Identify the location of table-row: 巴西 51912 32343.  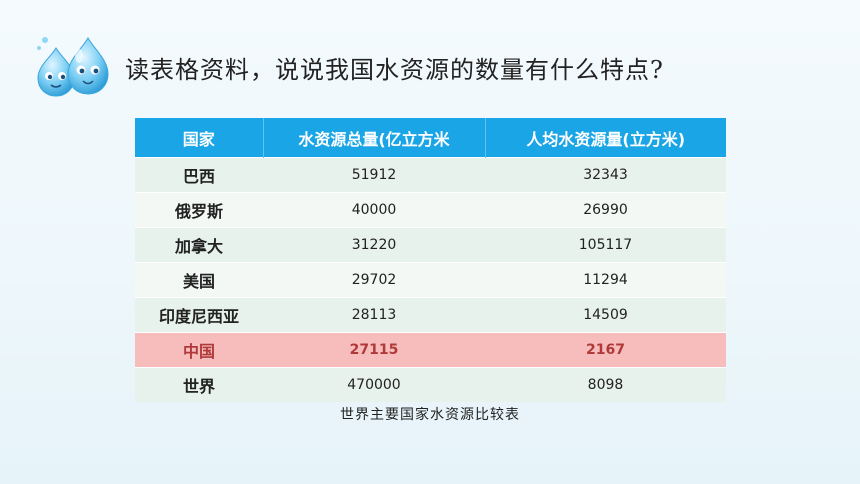
(430, 175).